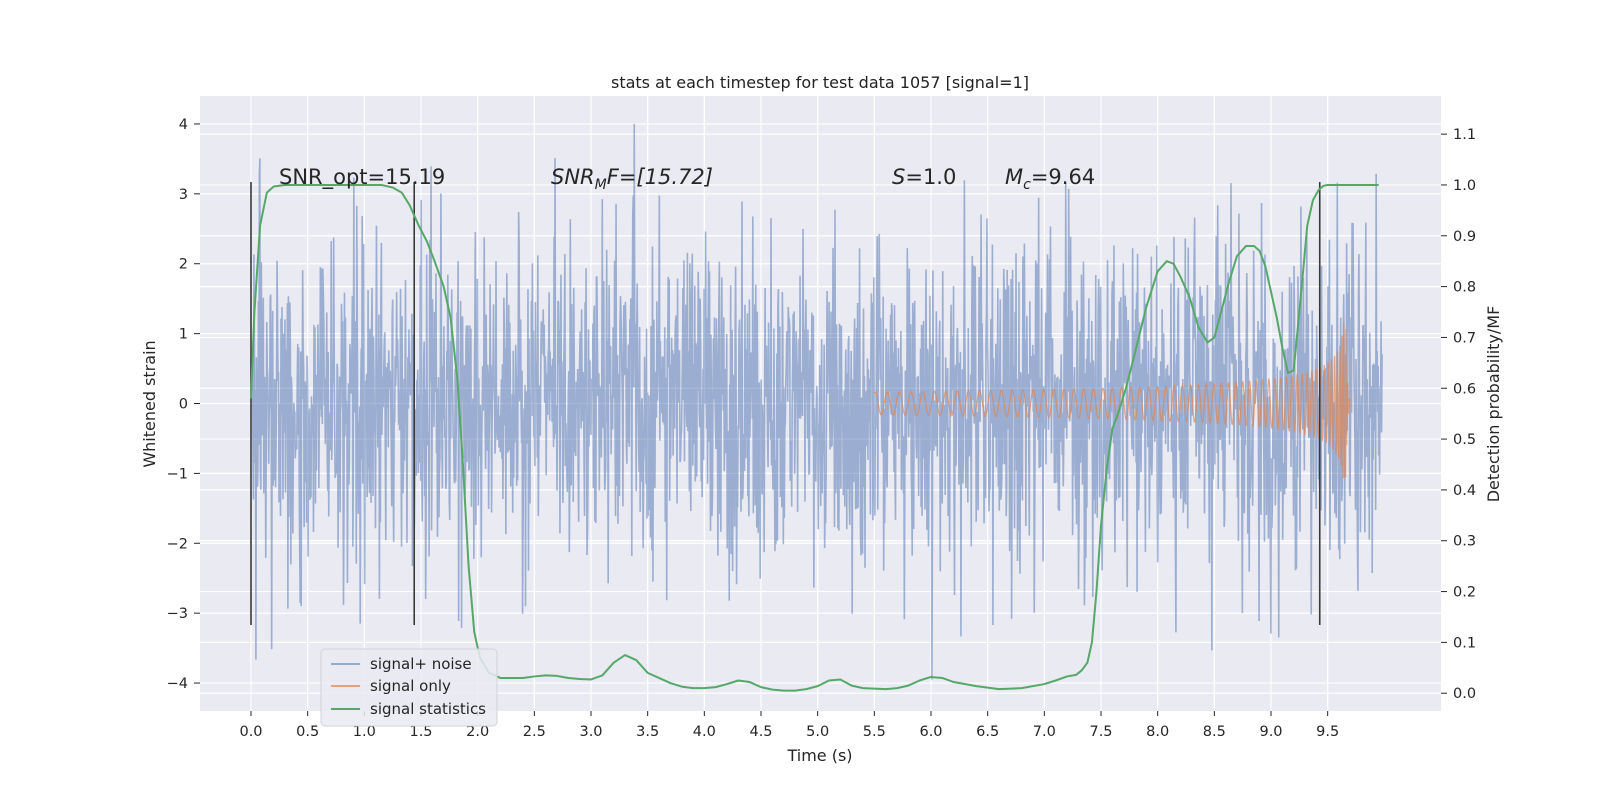 This screenshot has width=1600, height=800. Describe the element at coordinates (149, 403) in the screenshot. I see `y-axis-label: Whitened strain` at that location.